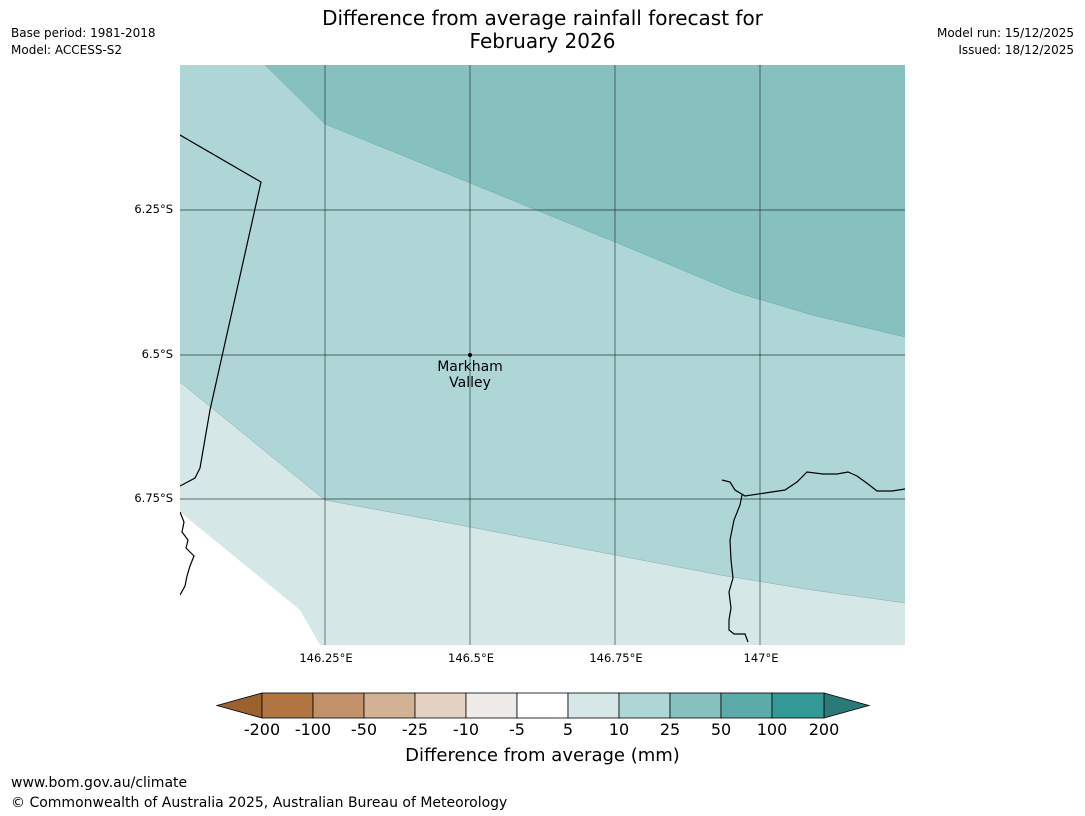  What do you see at coordinates (542, 41) in the screenshot?
I see `title-line-2: February 2026` at bounding box center [542, 41].